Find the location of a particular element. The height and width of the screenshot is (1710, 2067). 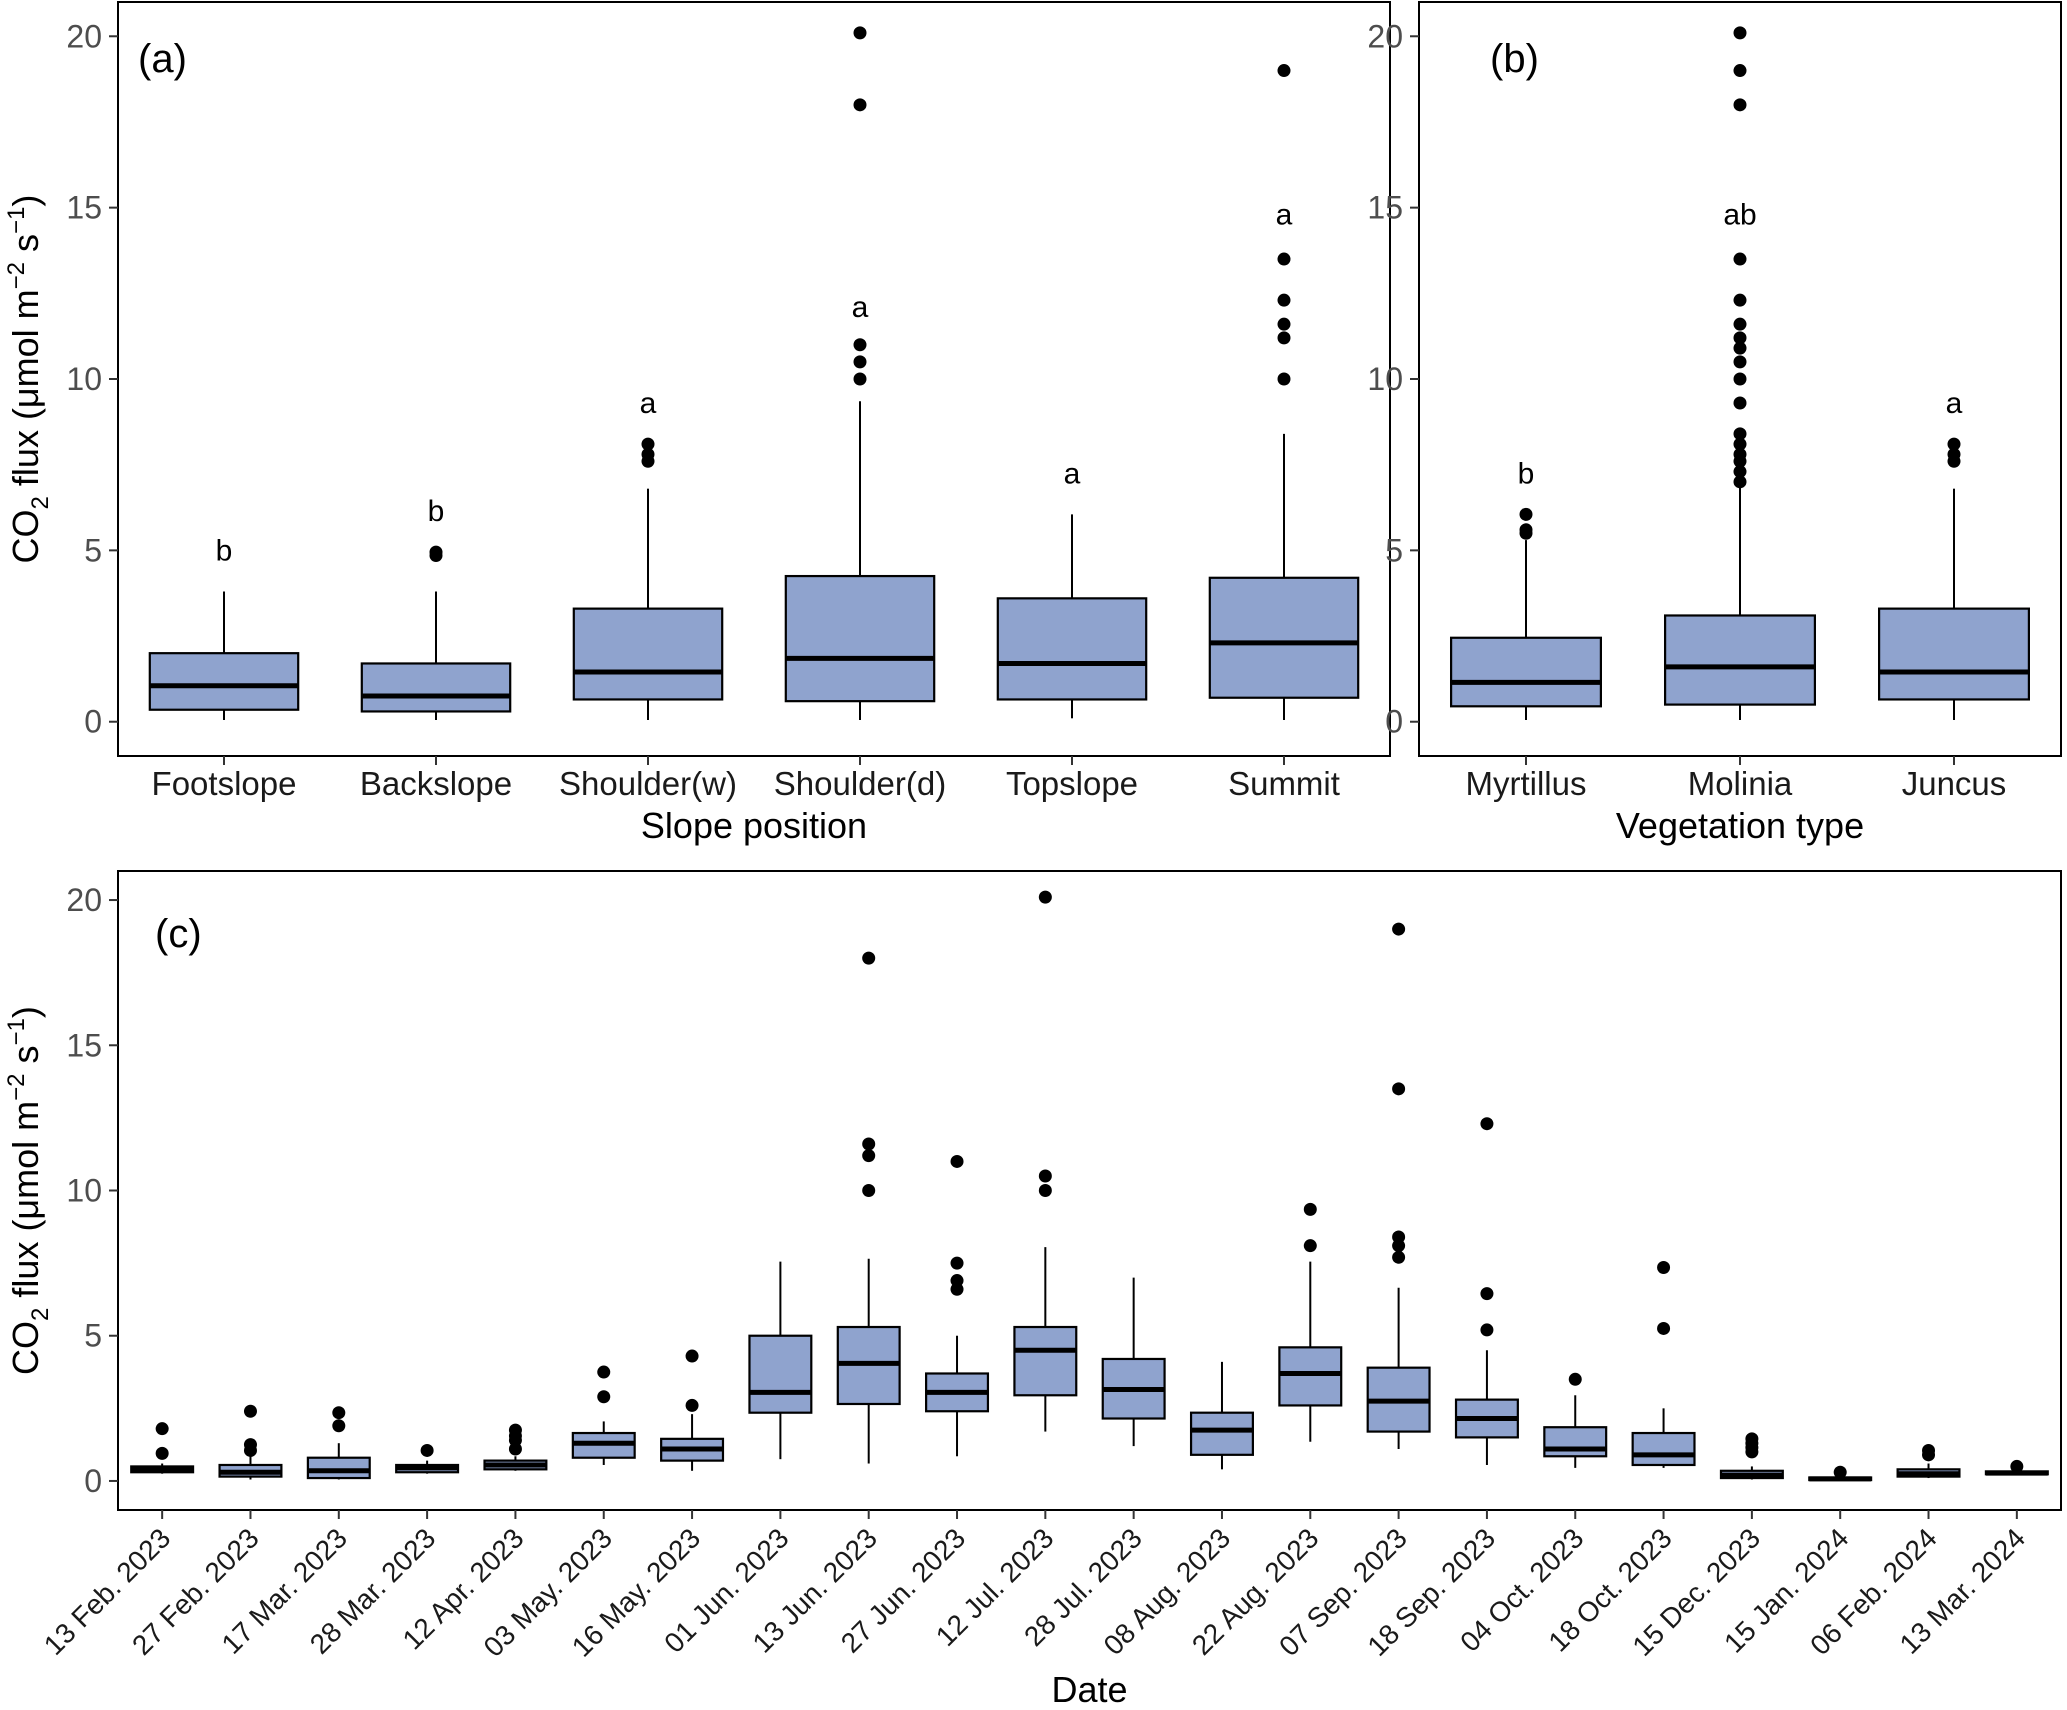

x-tick-label: Myrtillus is located at coordinates (1526, 783).